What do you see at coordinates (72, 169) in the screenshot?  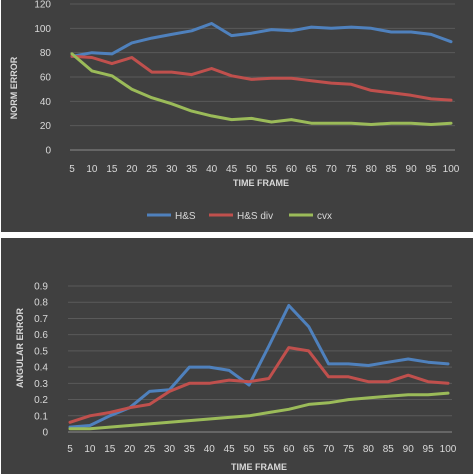 I see `x-tick-label: 5` at bounding box center [72, 169].